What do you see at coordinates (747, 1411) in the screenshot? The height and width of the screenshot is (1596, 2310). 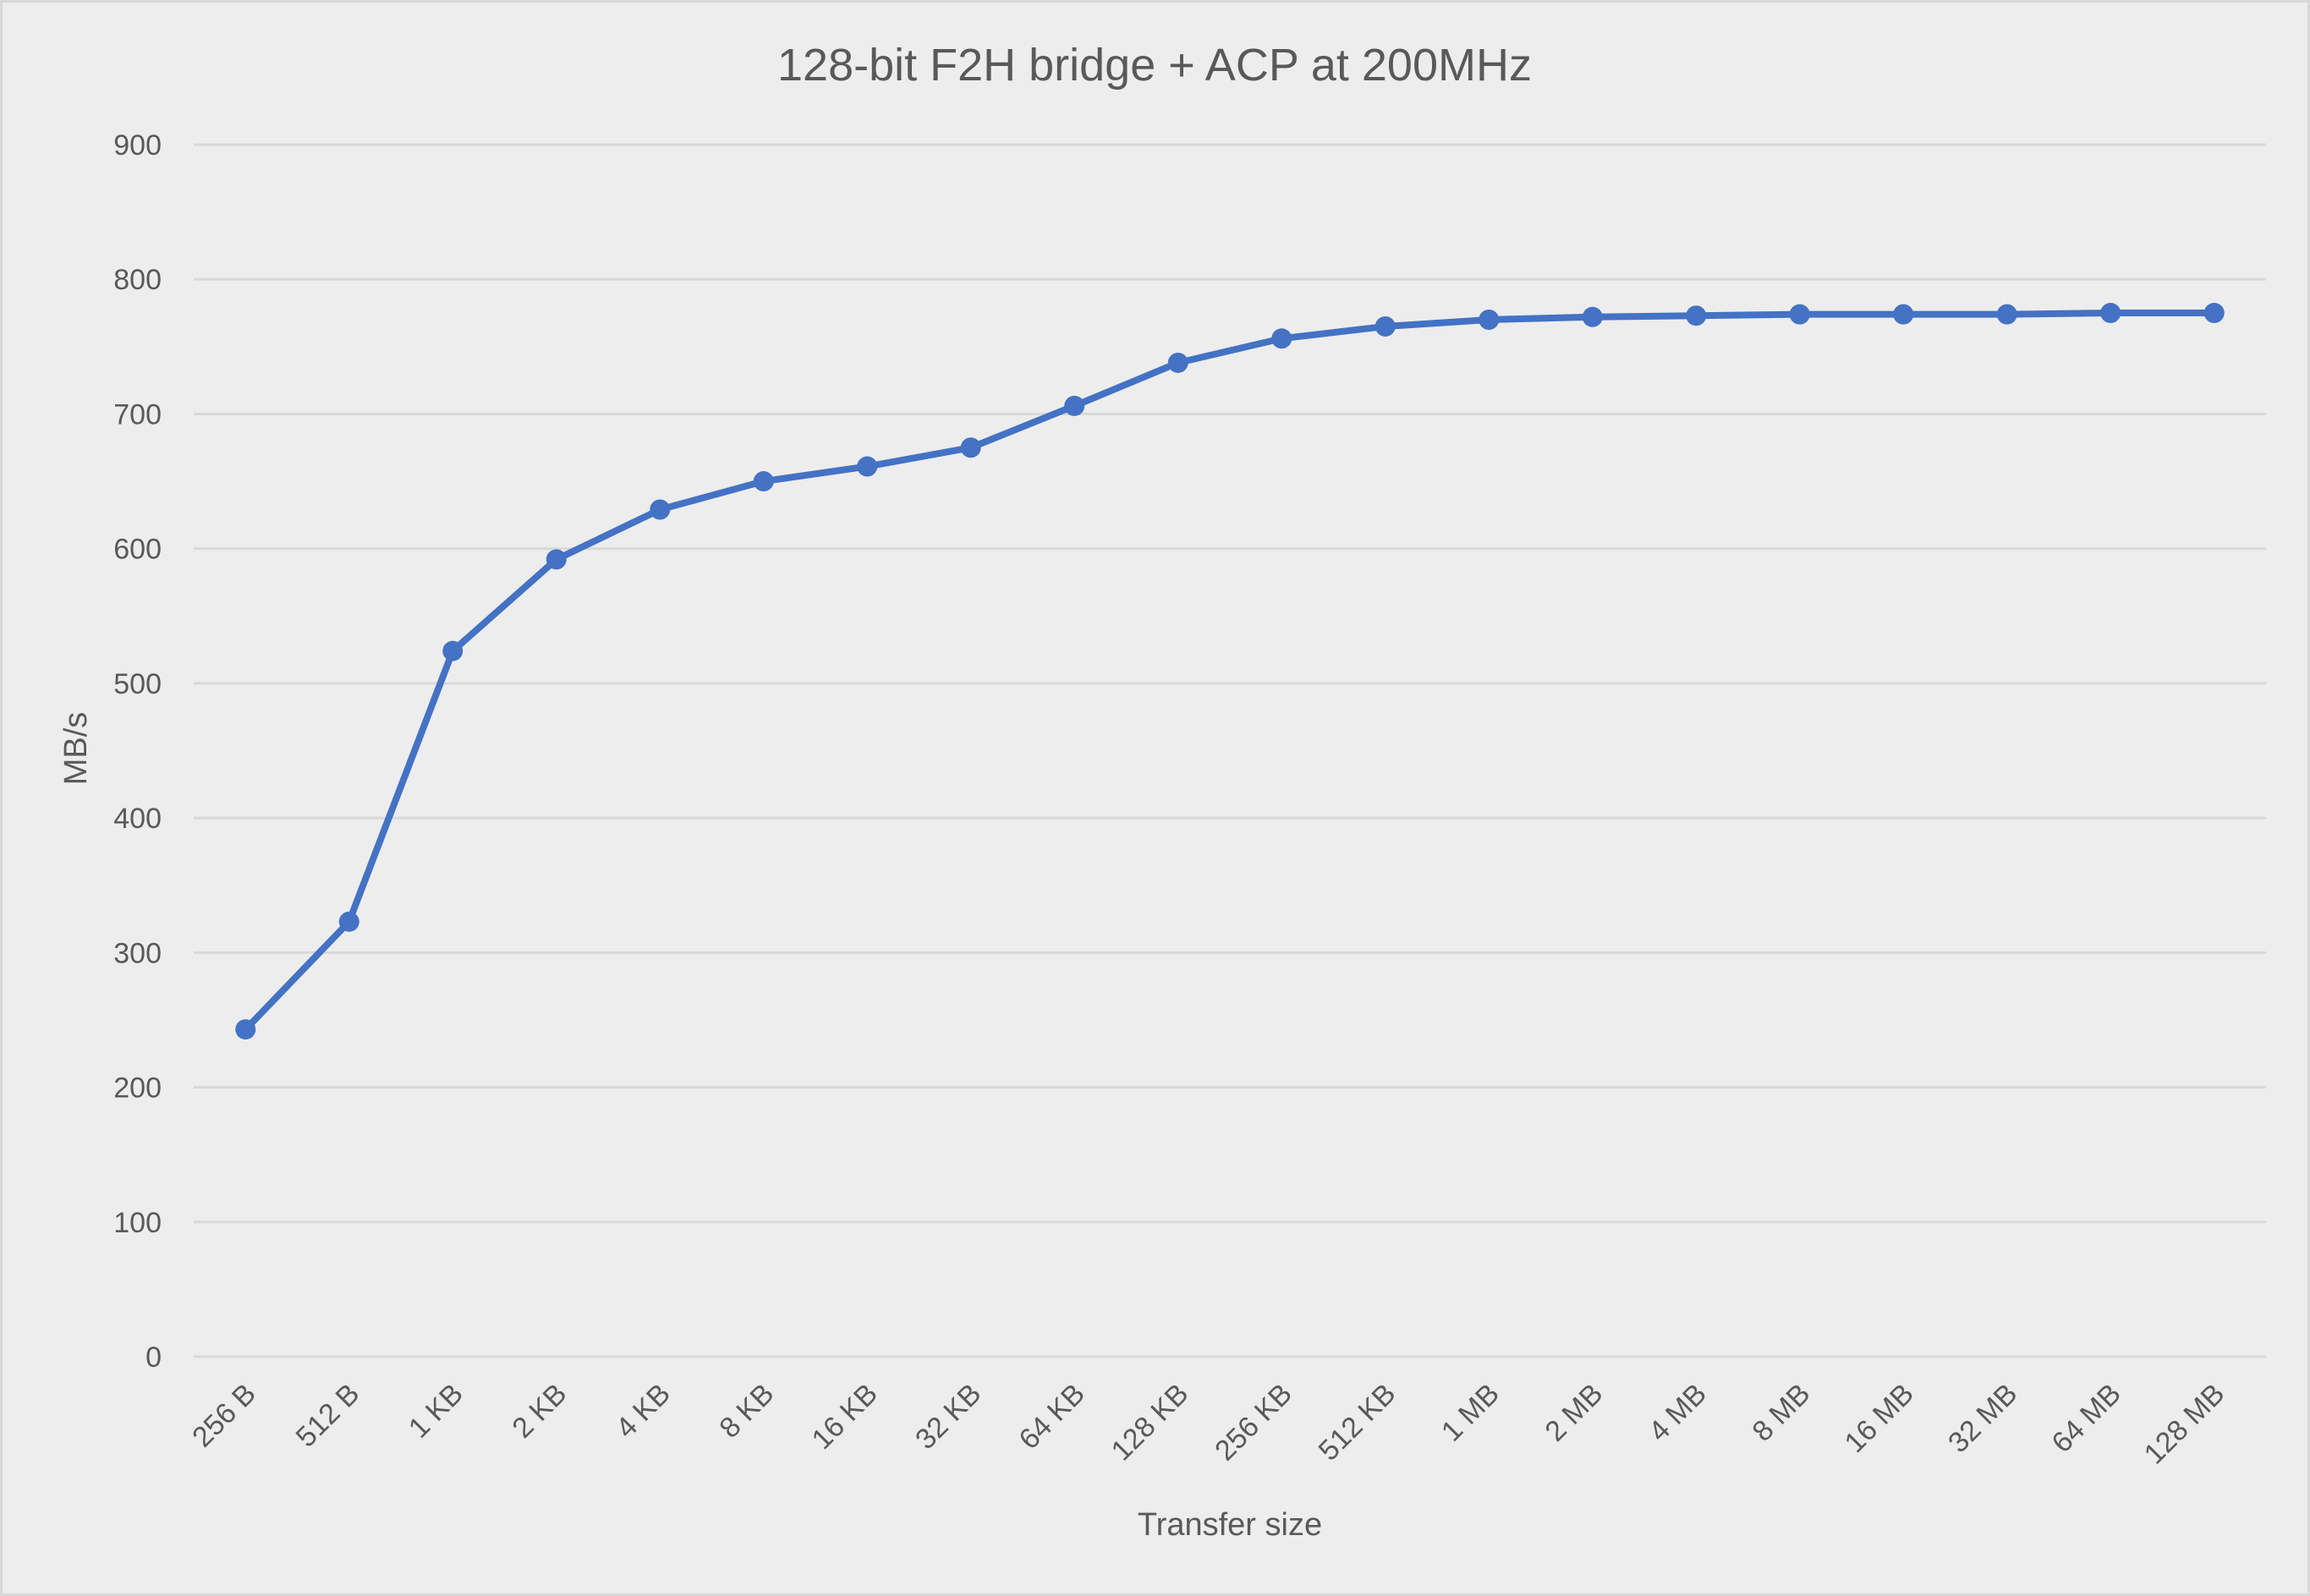 I see `x-tick-label: 8 KB` at bounding box center [747, 1411].